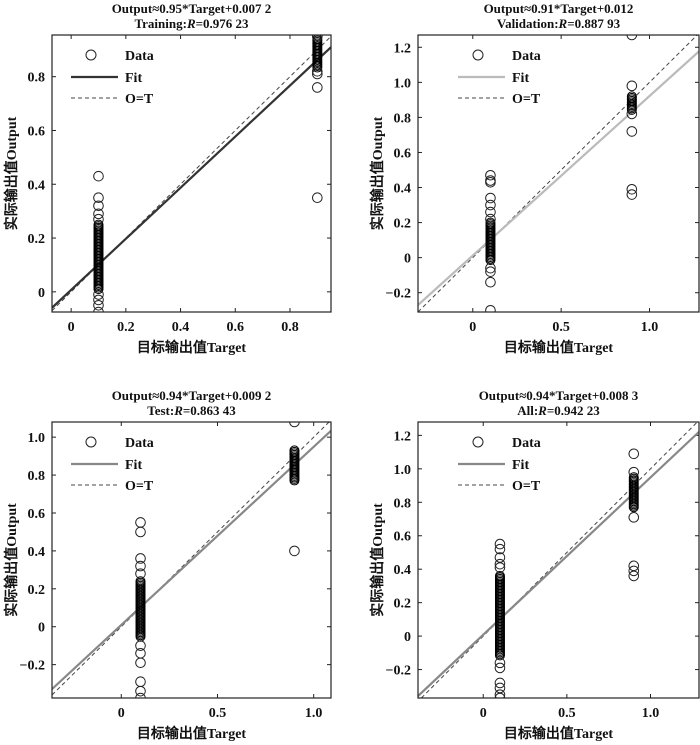 The height and width of the screenshot is (745, 700). What do you see at coordinates (209, 410) in the screenshot?
I see `title-r-value: =0.863 43` at bounding box center [209, 410].